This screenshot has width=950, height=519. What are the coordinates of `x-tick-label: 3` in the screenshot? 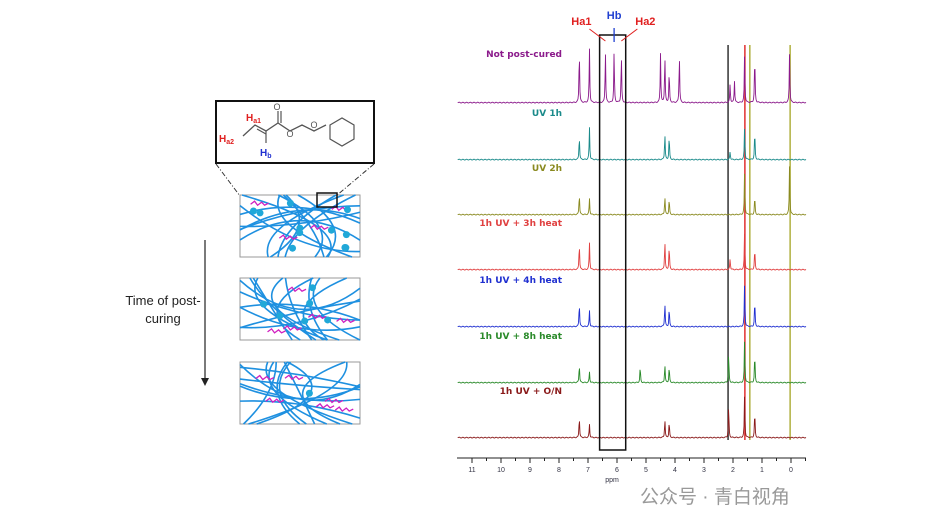 It's located at (704, 470).